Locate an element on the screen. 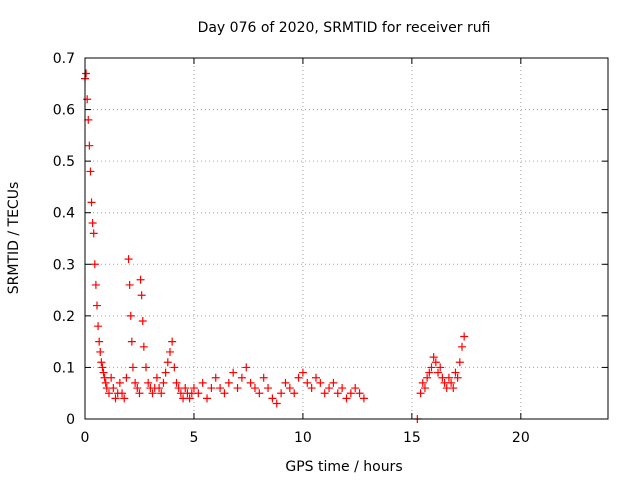 Image resolution: width=640 pixels, height=480 pixels. x-tick-label: 0 is located at coordinates (85, 438).